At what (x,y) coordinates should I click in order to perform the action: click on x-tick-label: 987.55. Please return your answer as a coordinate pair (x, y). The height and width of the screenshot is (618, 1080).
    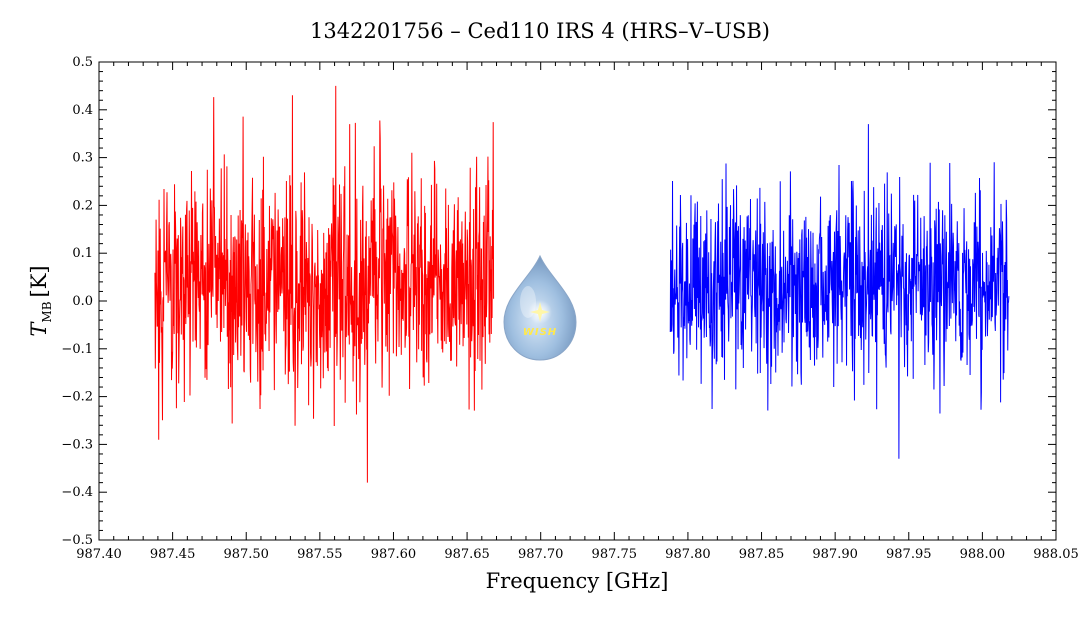
    Looking at the image, I should click on (320, 554).